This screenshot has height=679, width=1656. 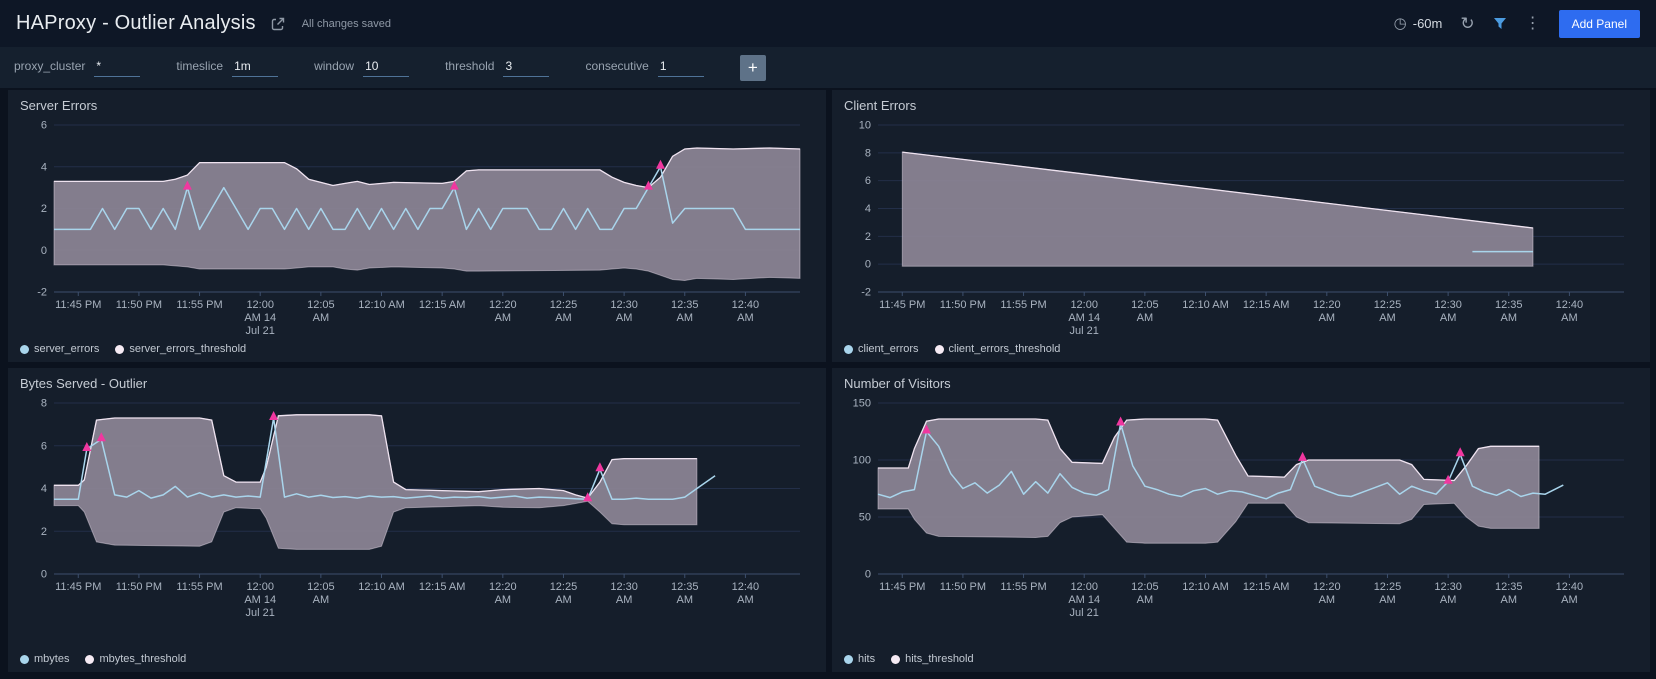 I want to click on variable-window: window 10, so click(x=362, y=67).